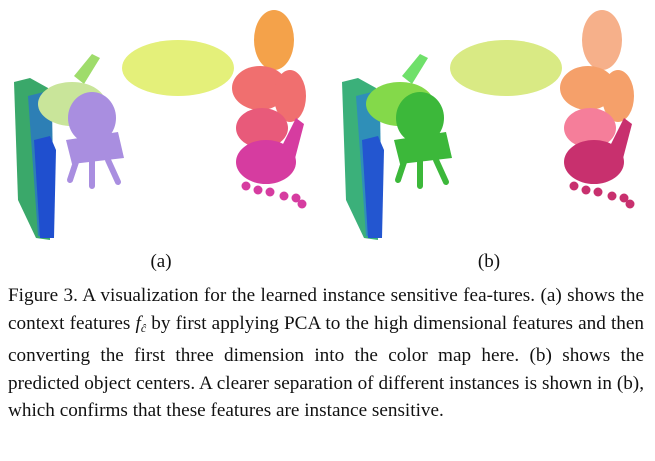 The height and width of the screenshot is (461, 655). Describe the element at coordinates (143, 327) in the screenshot. I see `caption-math-subscript: ĉ` at that location.